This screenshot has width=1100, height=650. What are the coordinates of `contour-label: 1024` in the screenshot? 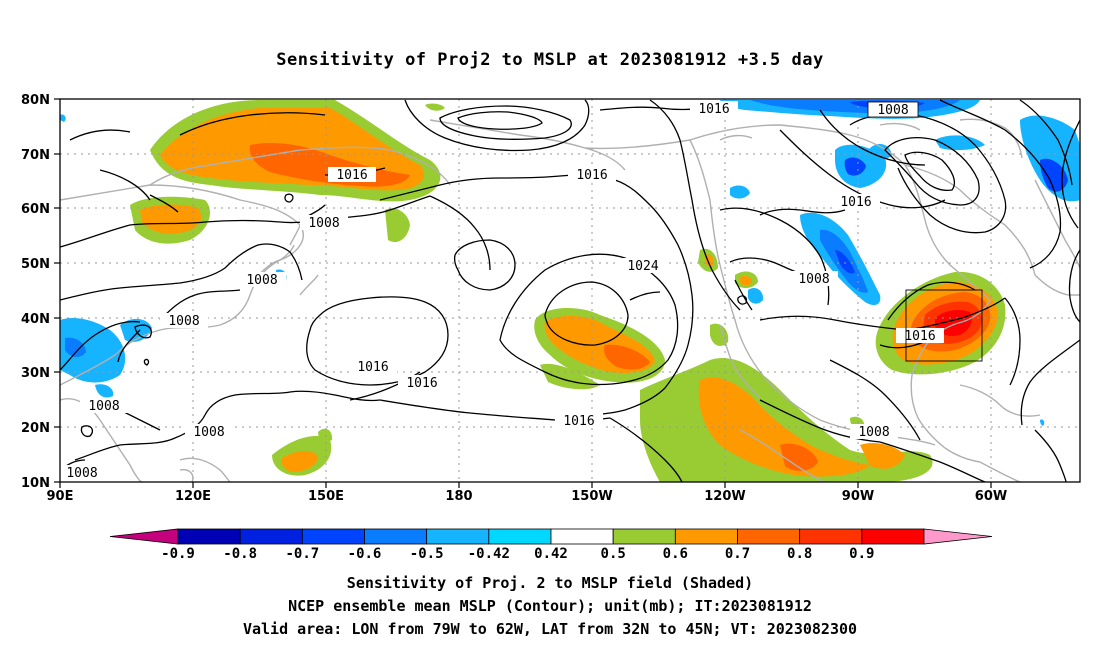 It's located at (643, 266).